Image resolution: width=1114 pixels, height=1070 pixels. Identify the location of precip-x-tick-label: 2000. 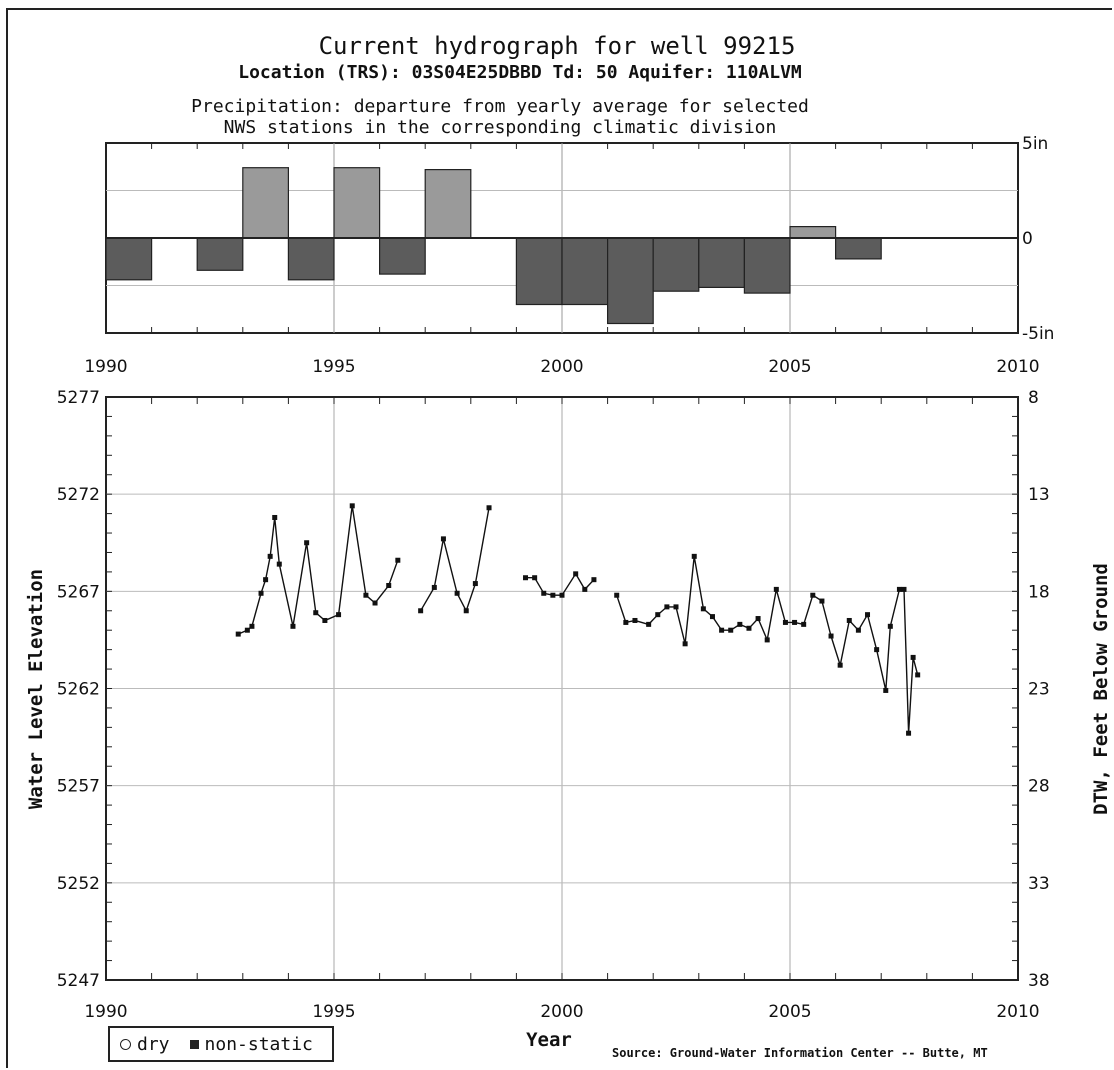
(561, 367).